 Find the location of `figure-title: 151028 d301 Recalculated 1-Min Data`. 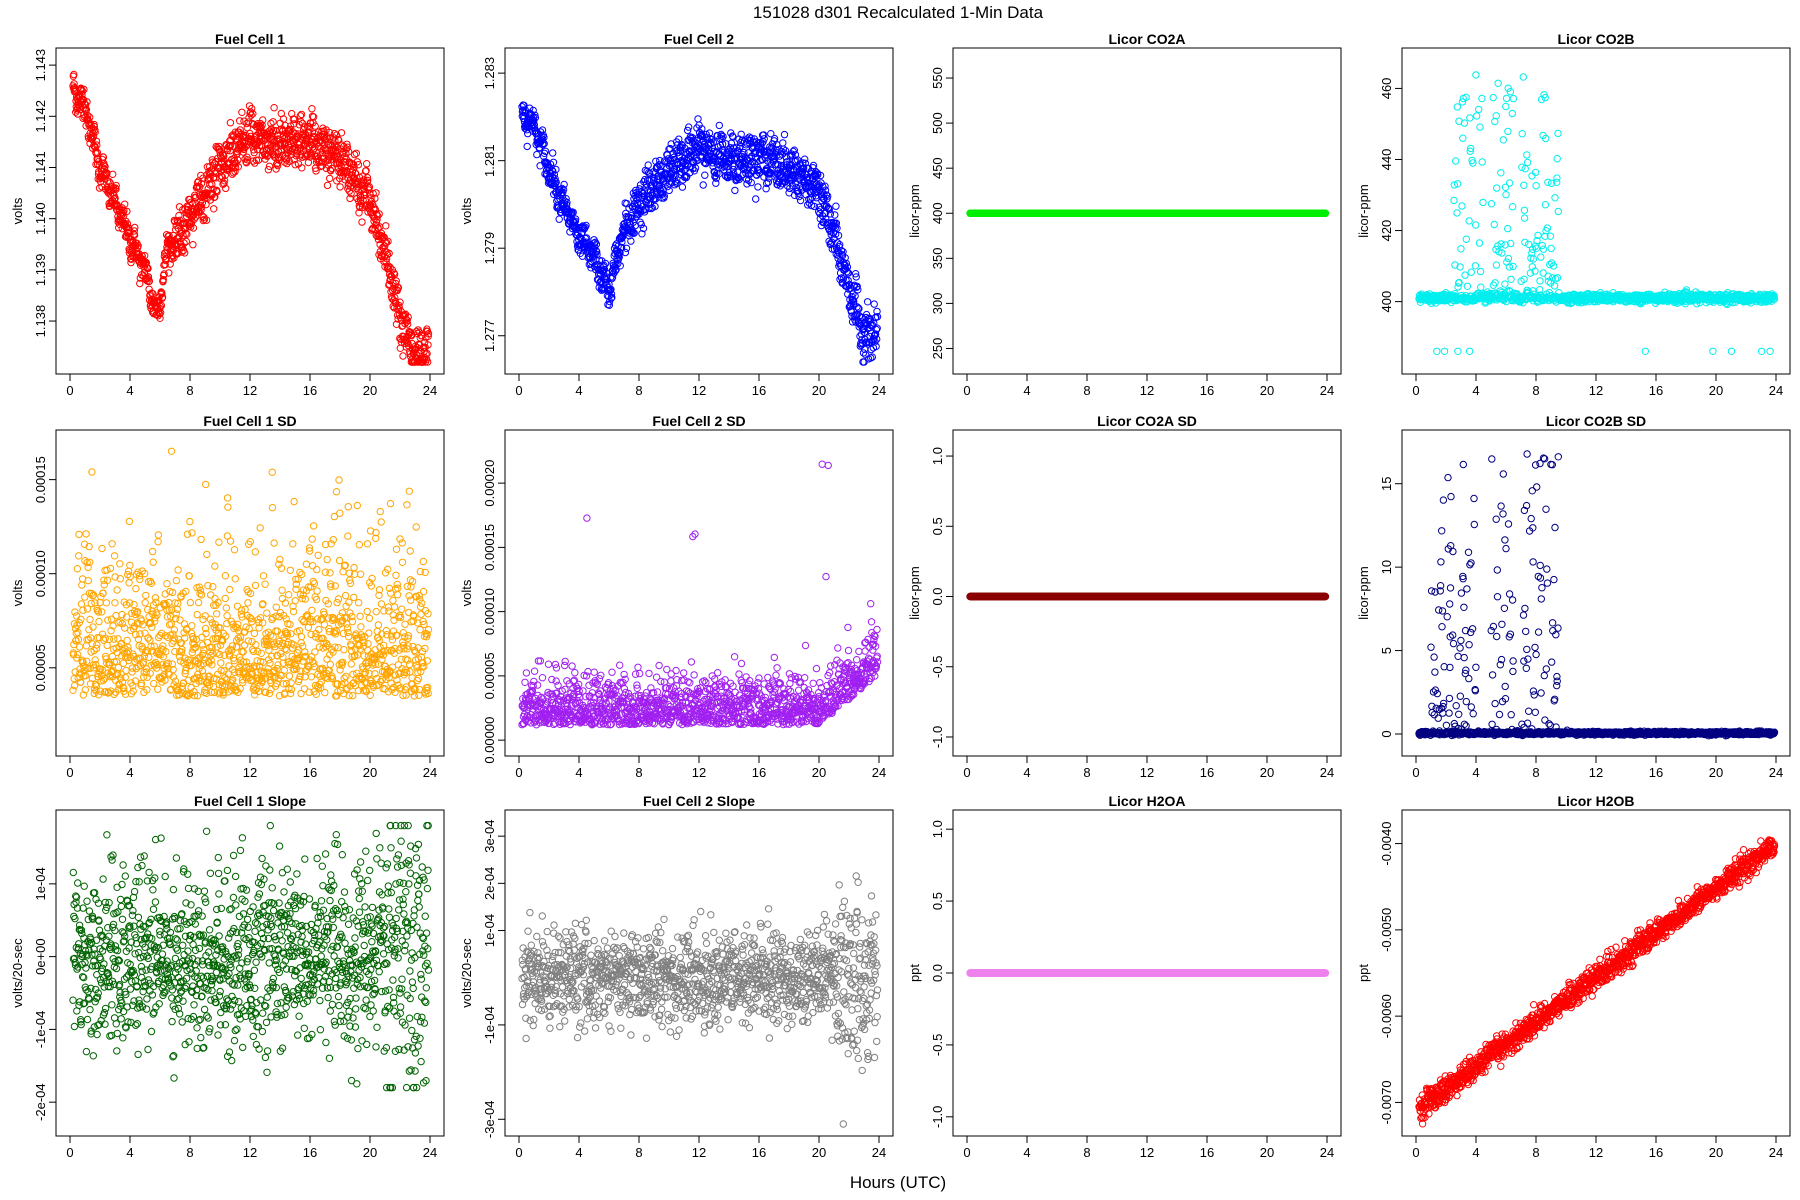

figure-title: 151028 d301 Recalculated 1-Min Data is located at coordinates (898, 12).